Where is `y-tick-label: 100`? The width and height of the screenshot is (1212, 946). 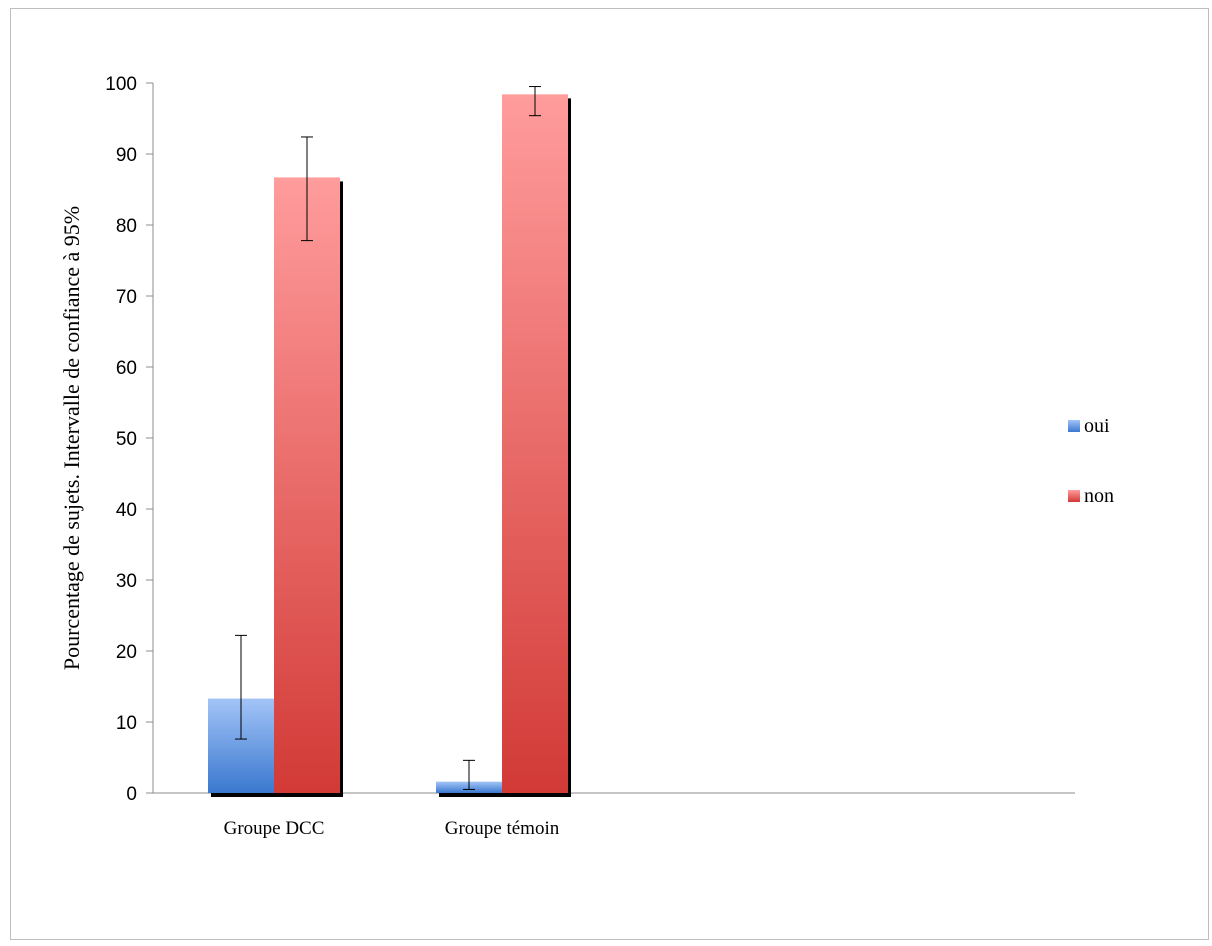
y-tick-label: 100 is located at coordinates (121, 84).